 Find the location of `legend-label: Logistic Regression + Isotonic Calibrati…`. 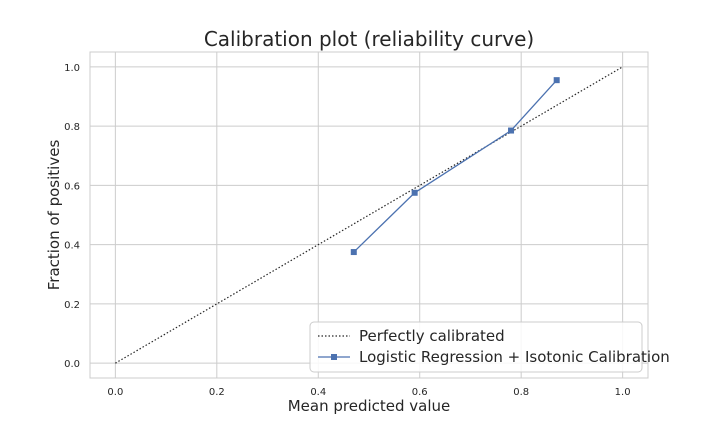

legend-label: Logistic Regression + Isotonic Calibrati… is located at coordinates (514, 357).